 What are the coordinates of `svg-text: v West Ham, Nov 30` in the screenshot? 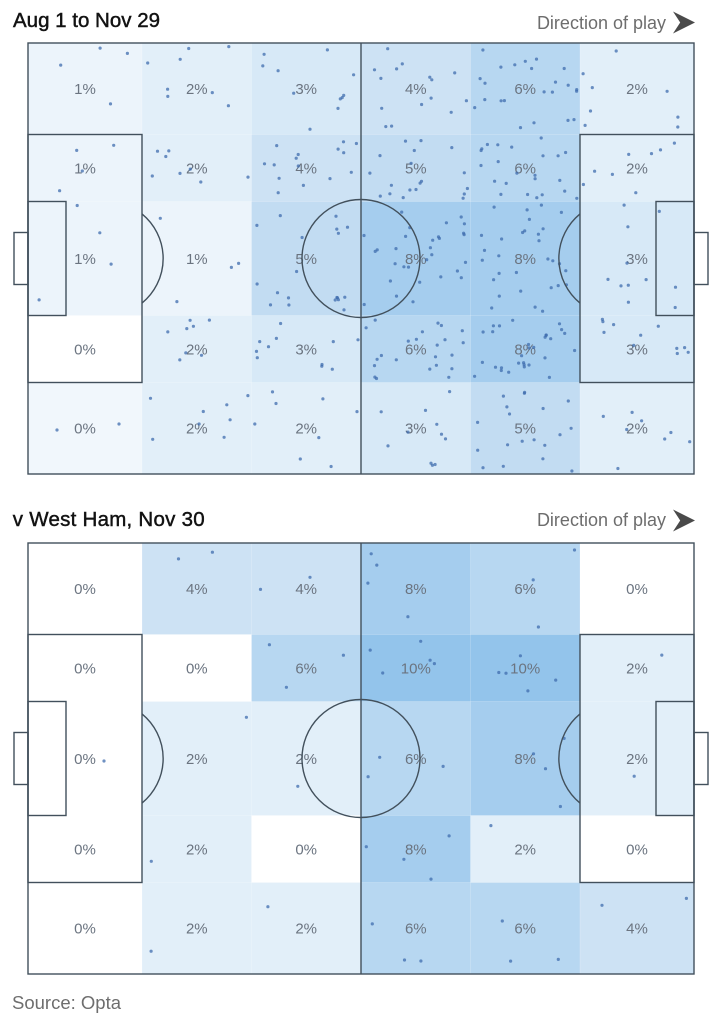 It's located at (109, 519).